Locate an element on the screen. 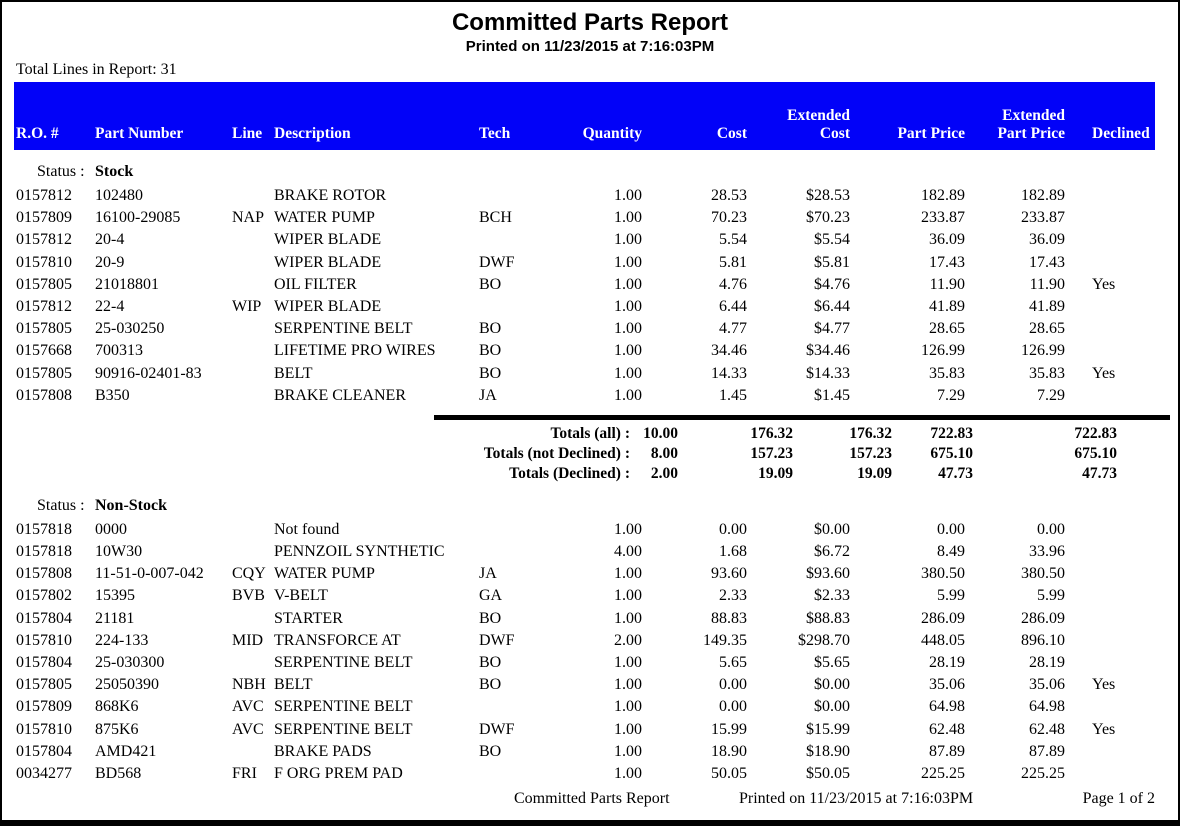  cell-price: 35.83 is located at coordinates (947, 373).